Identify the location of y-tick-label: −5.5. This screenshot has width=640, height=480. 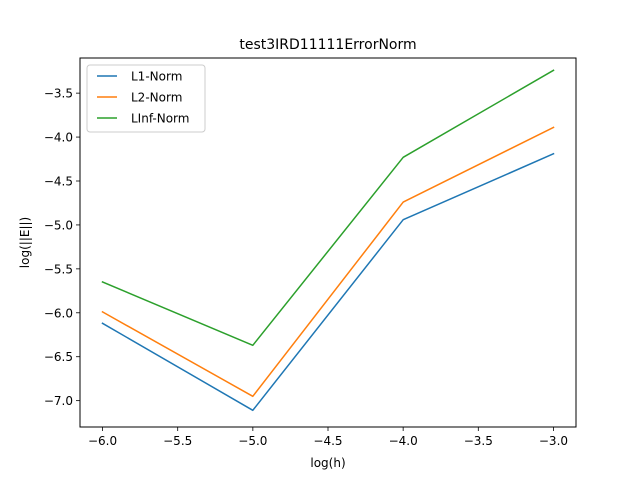
(58, 269).